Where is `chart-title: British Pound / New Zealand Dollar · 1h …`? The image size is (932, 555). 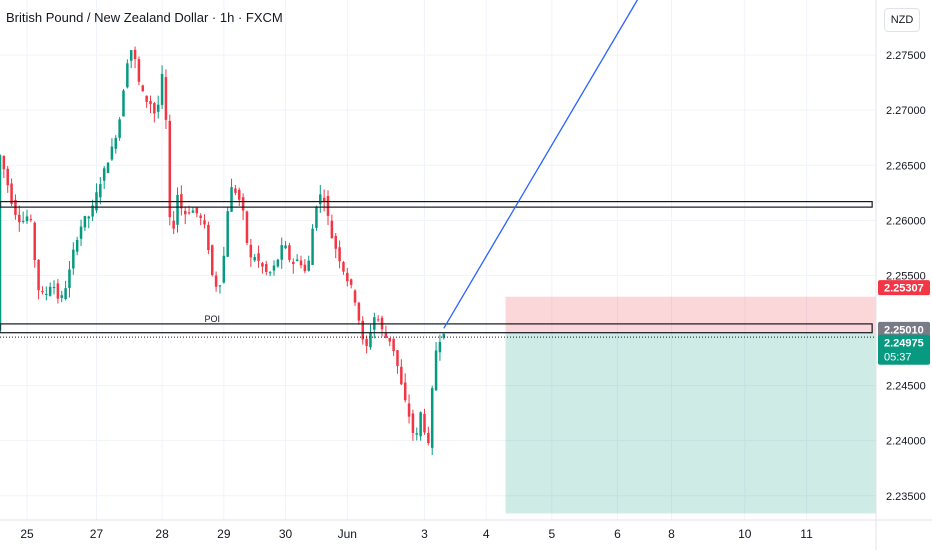 chart-title: British Pound / New Zealand Dollar · 1h … is located at coordinates (144, 17).